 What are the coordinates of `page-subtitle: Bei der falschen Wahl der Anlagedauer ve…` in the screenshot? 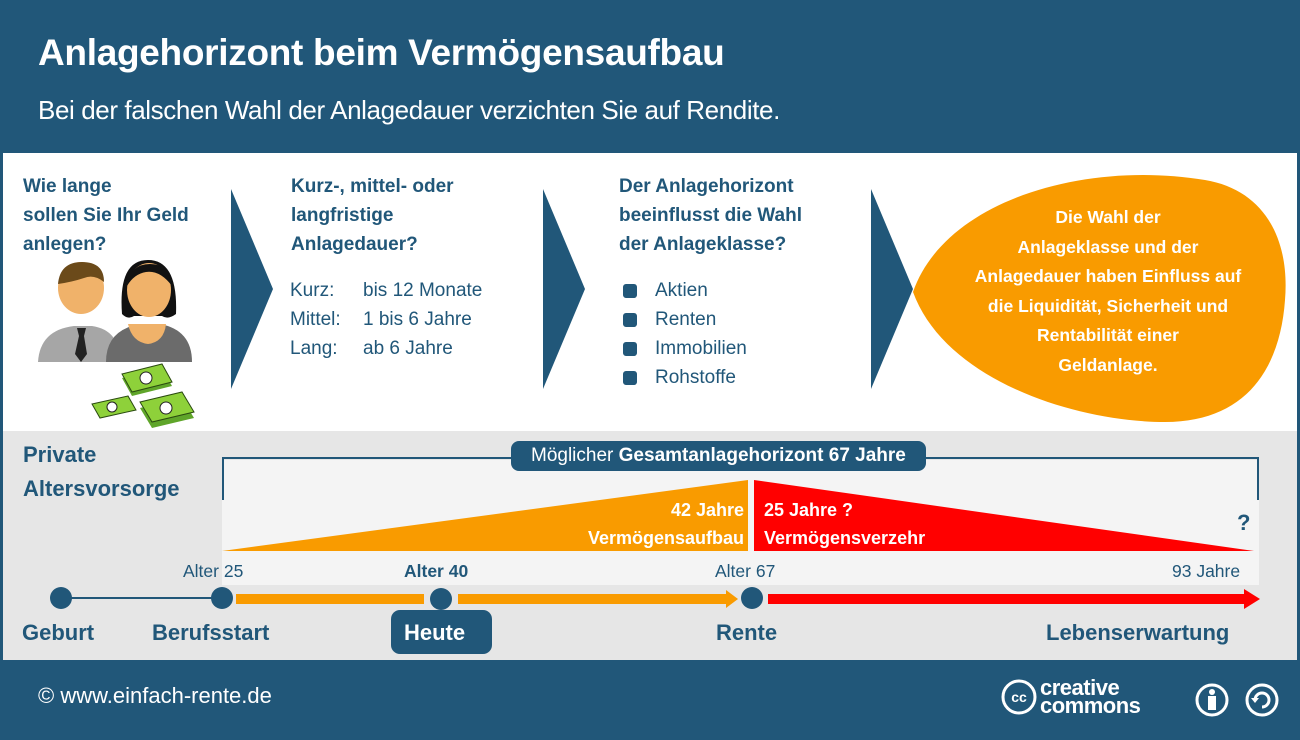 It's located at (409, 110).